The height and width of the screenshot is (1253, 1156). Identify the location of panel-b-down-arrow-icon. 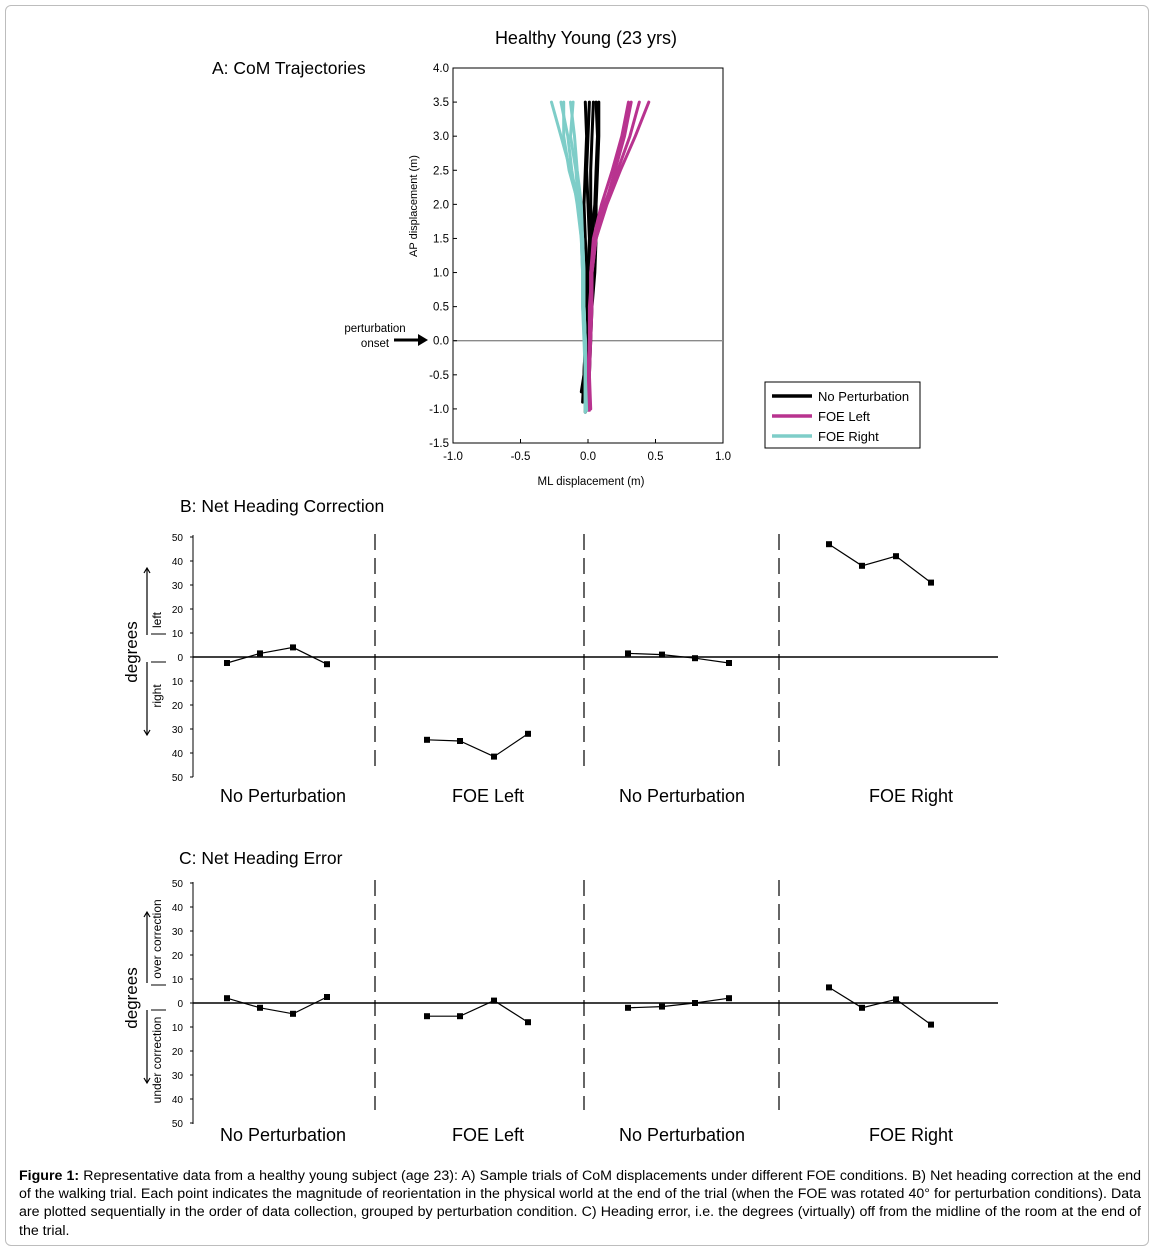
(147, 733).